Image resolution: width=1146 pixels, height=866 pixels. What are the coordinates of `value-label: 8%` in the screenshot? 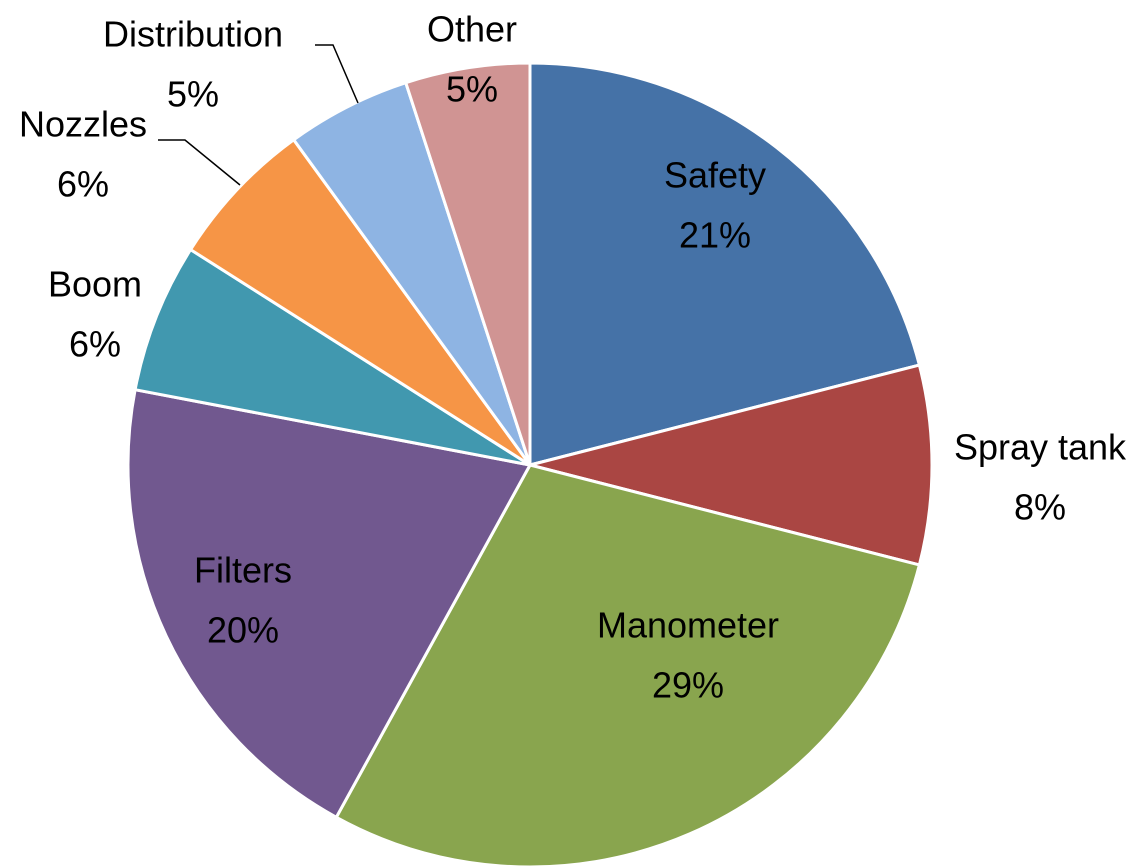 It's located at (1040, 507).